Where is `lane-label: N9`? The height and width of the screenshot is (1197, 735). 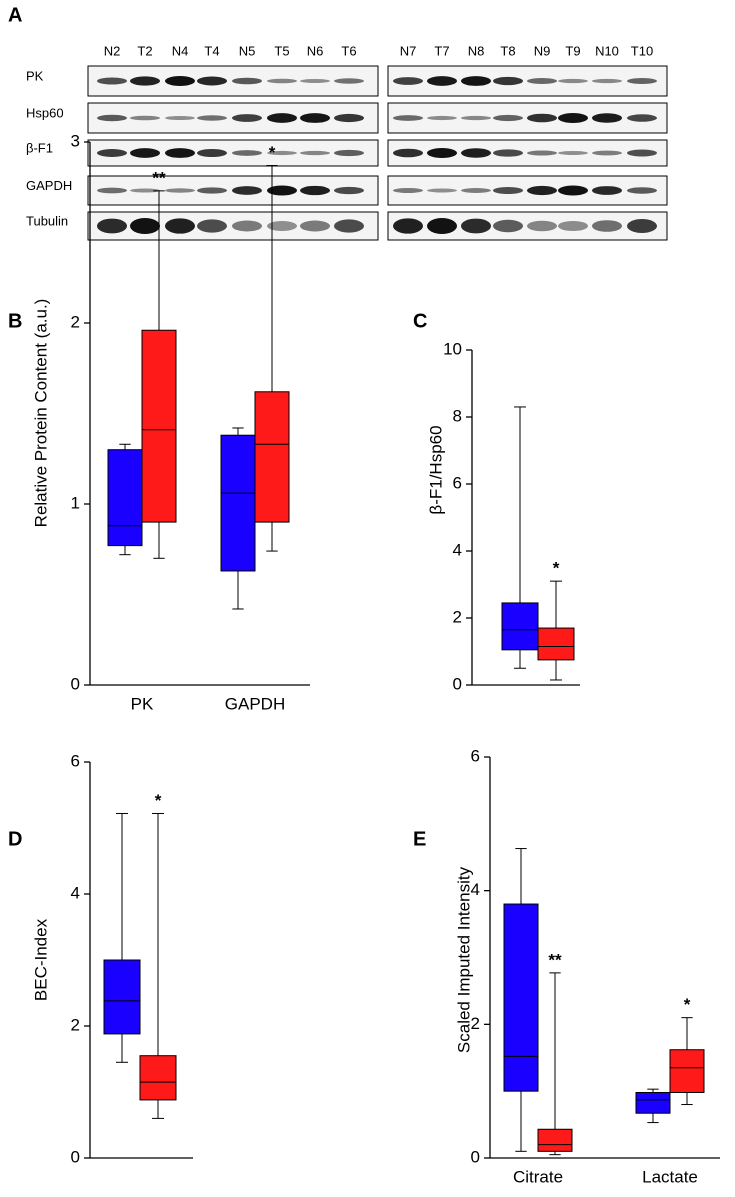 lane-label: N9 is located at coordinates (542, 50).